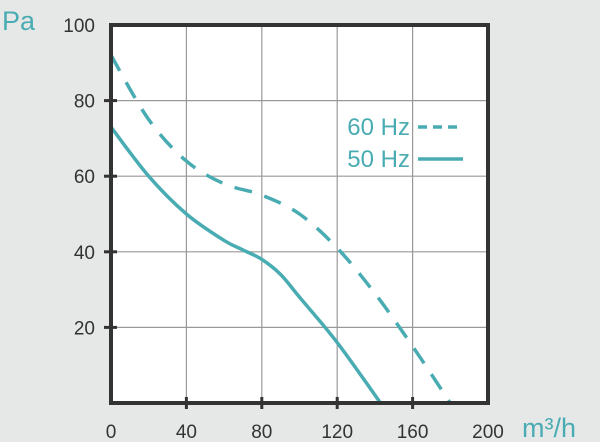  Describe the element at coordinates (84, 253) in the screenshot. I see `y-tick-label: 40` at that location.